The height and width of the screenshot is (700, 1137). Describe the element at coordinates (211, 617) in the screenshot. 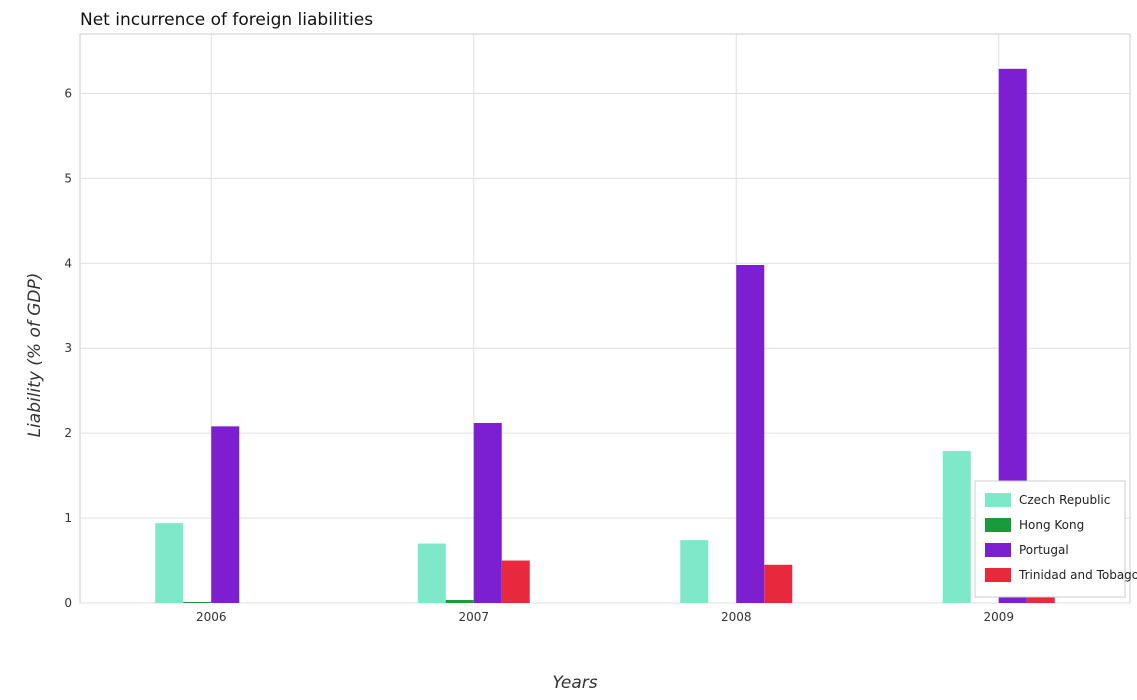

I see `x-tick-label: 2006` at that location.